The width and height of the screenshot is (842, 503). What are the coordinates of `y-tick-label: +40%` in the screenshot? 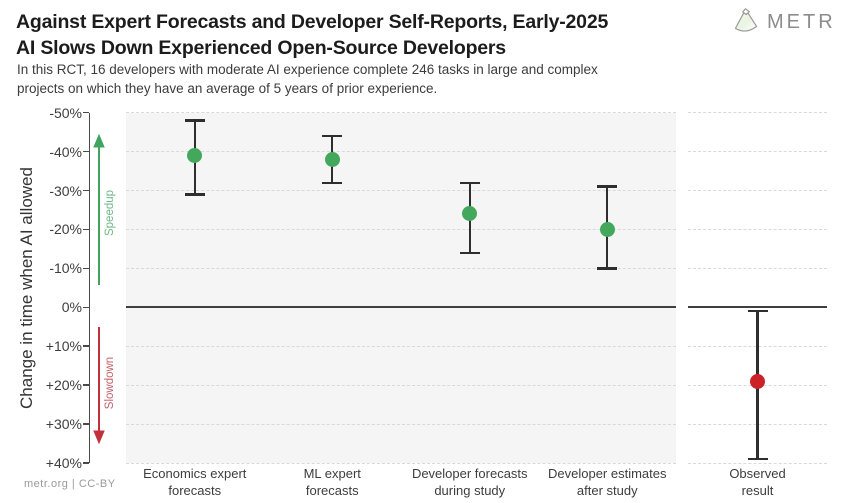 It's located at (63, 463).